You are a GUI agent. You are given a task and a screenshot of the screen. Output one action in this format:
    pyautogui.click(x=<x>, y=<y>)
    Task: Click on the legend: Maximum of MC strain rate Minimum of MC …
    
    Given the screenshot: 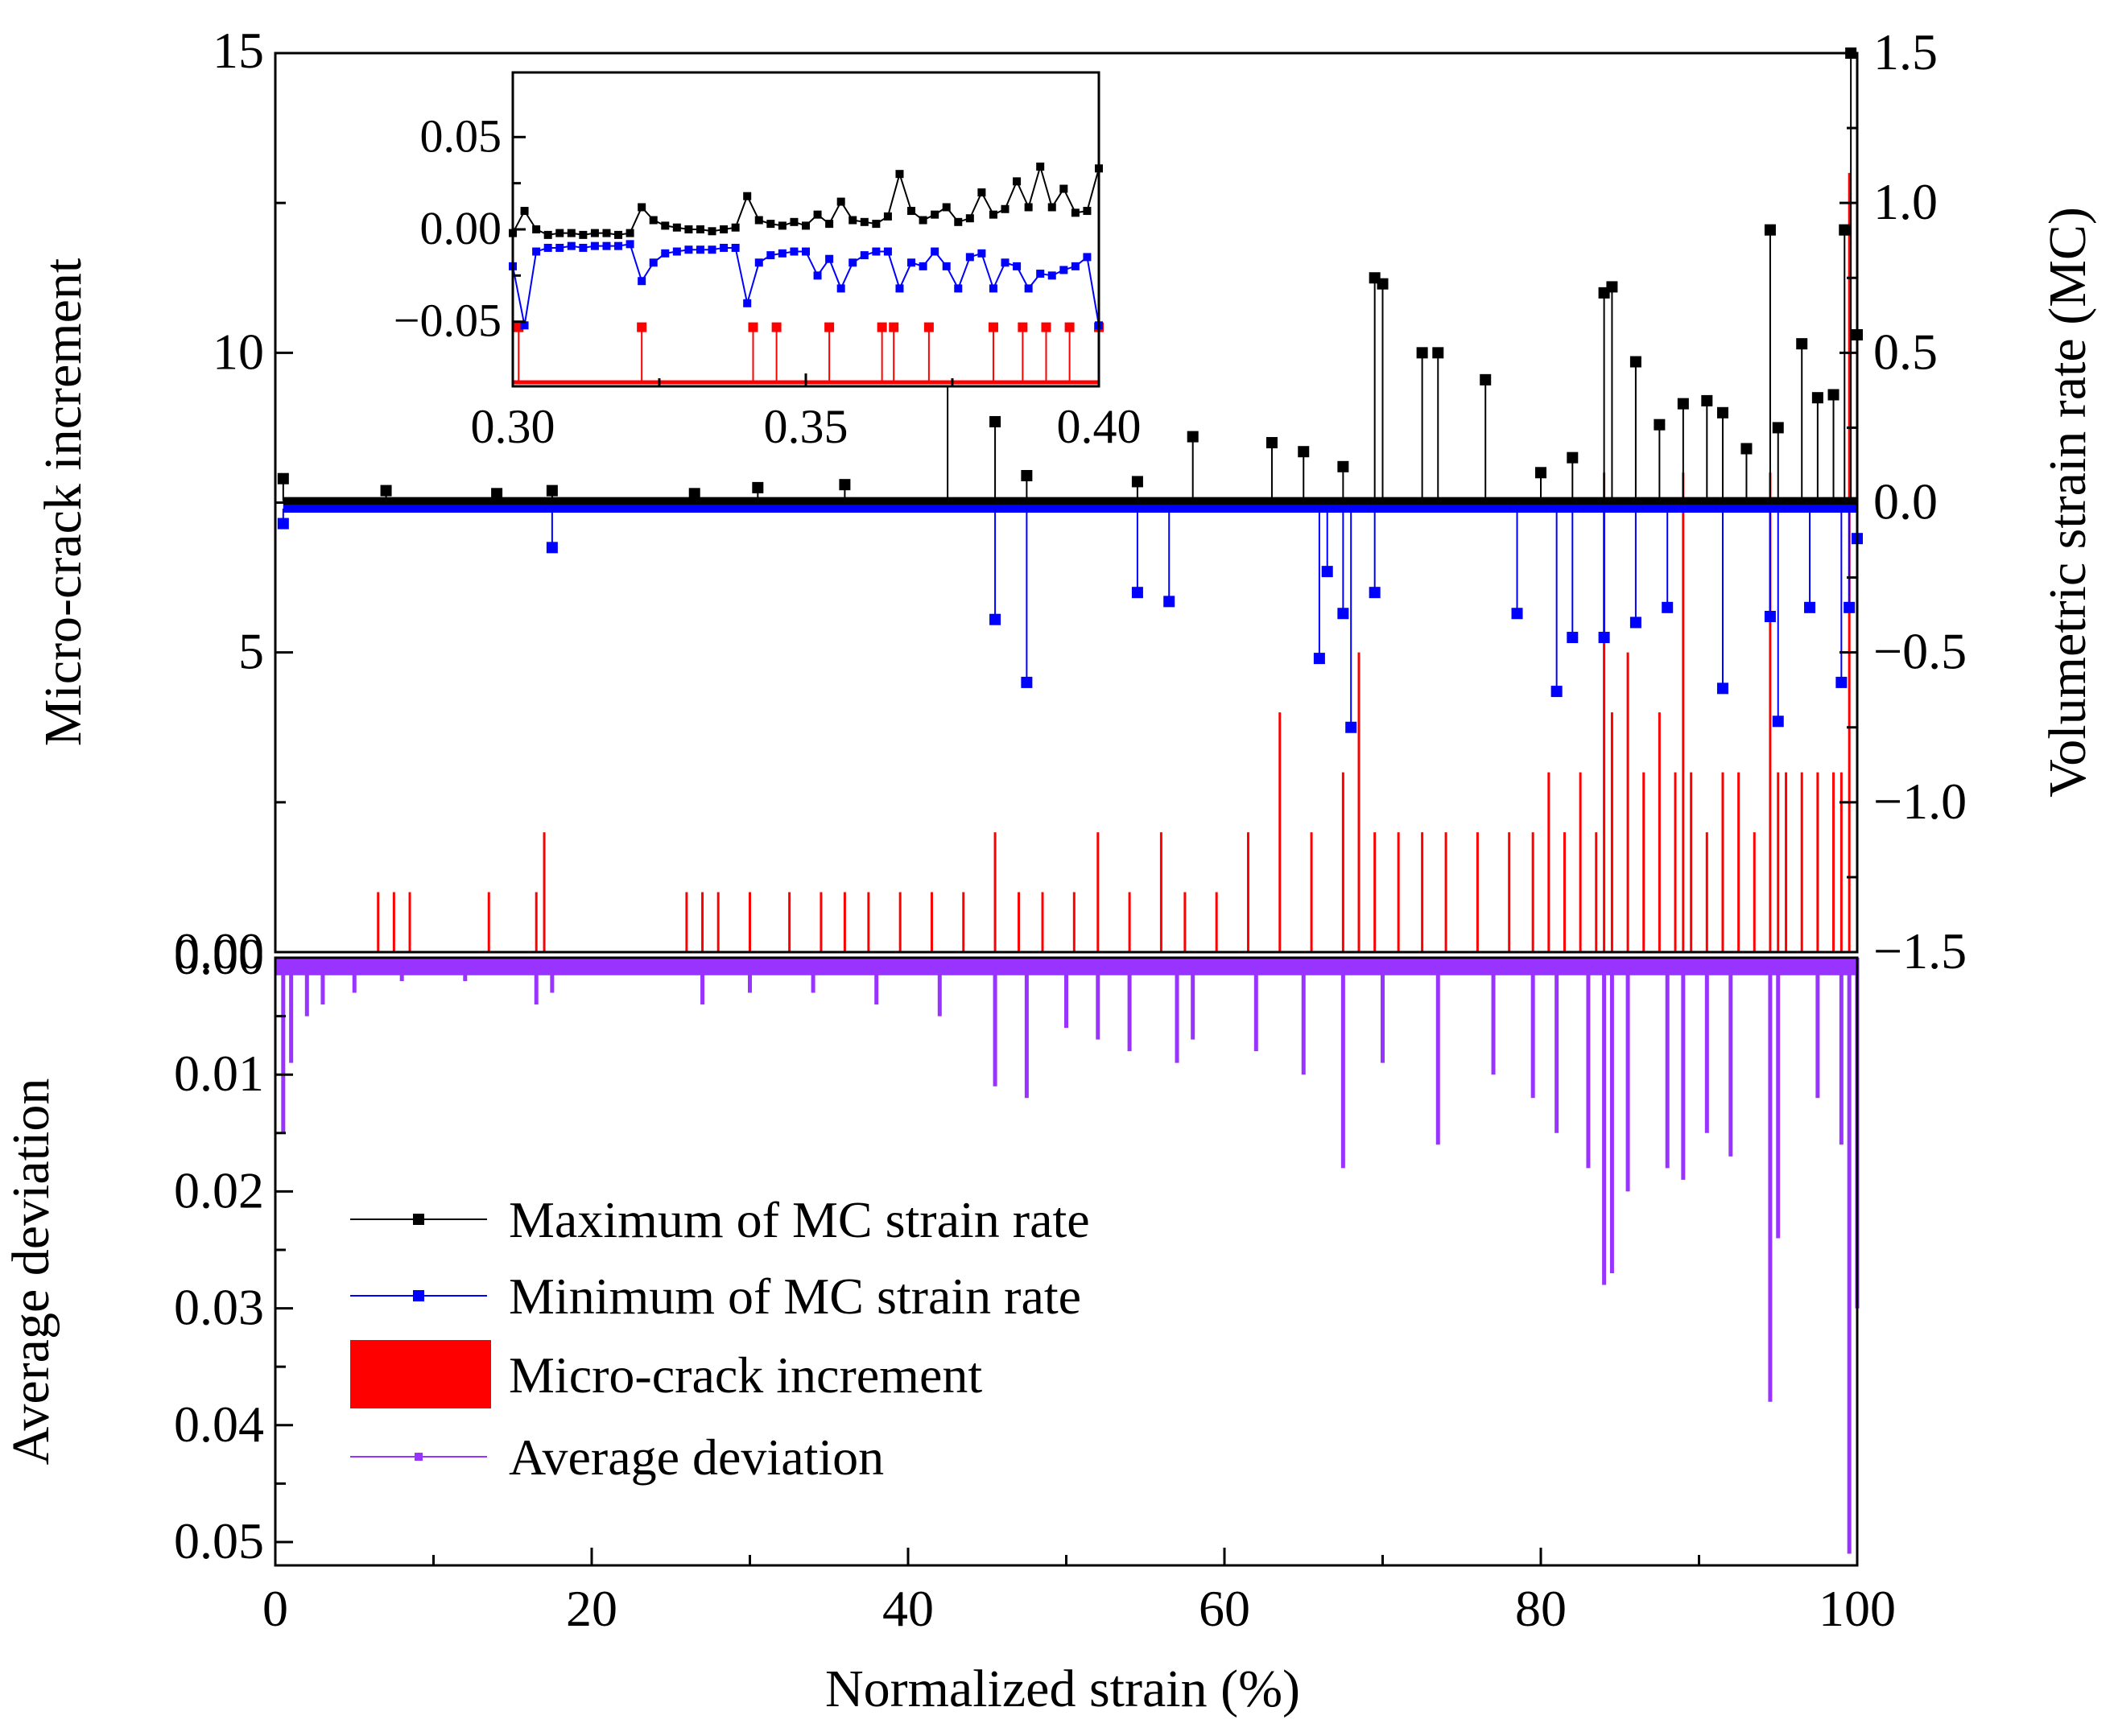 What is the action you would take?
    pyautogui.click(x=720, y=1338)
    